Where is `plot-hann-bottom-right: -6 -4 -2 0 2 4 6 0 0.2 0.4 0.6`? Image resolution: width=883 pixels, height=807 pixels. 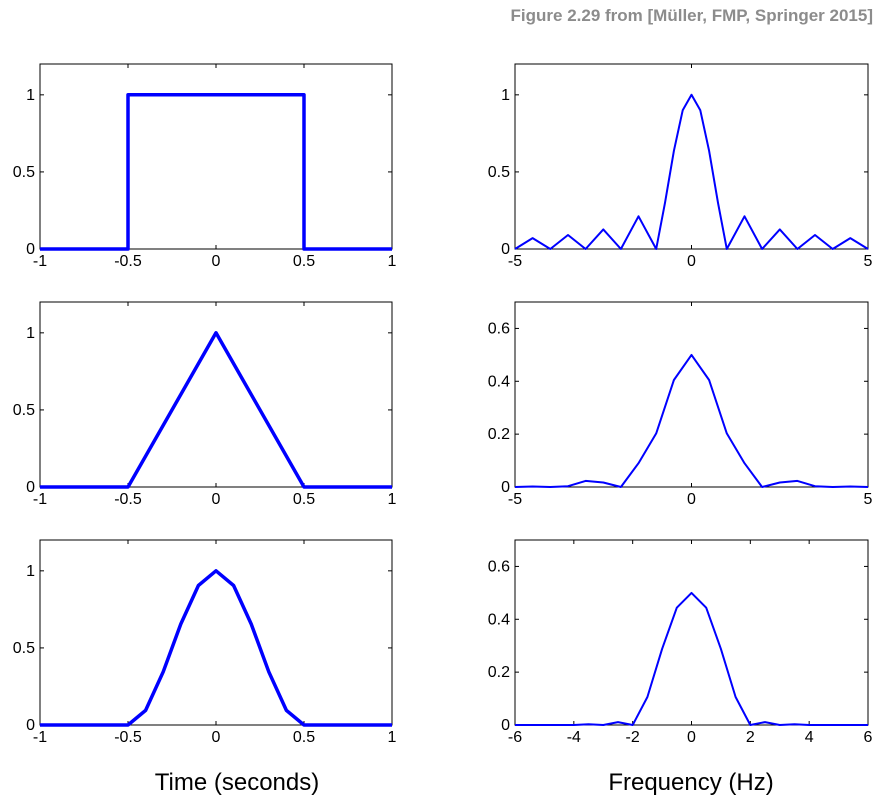
plot-hann-bottom-right: -6 -4 -2 0 2 4 6 0 0.2 0.4 0.6 is located at coordinates (680, 642).